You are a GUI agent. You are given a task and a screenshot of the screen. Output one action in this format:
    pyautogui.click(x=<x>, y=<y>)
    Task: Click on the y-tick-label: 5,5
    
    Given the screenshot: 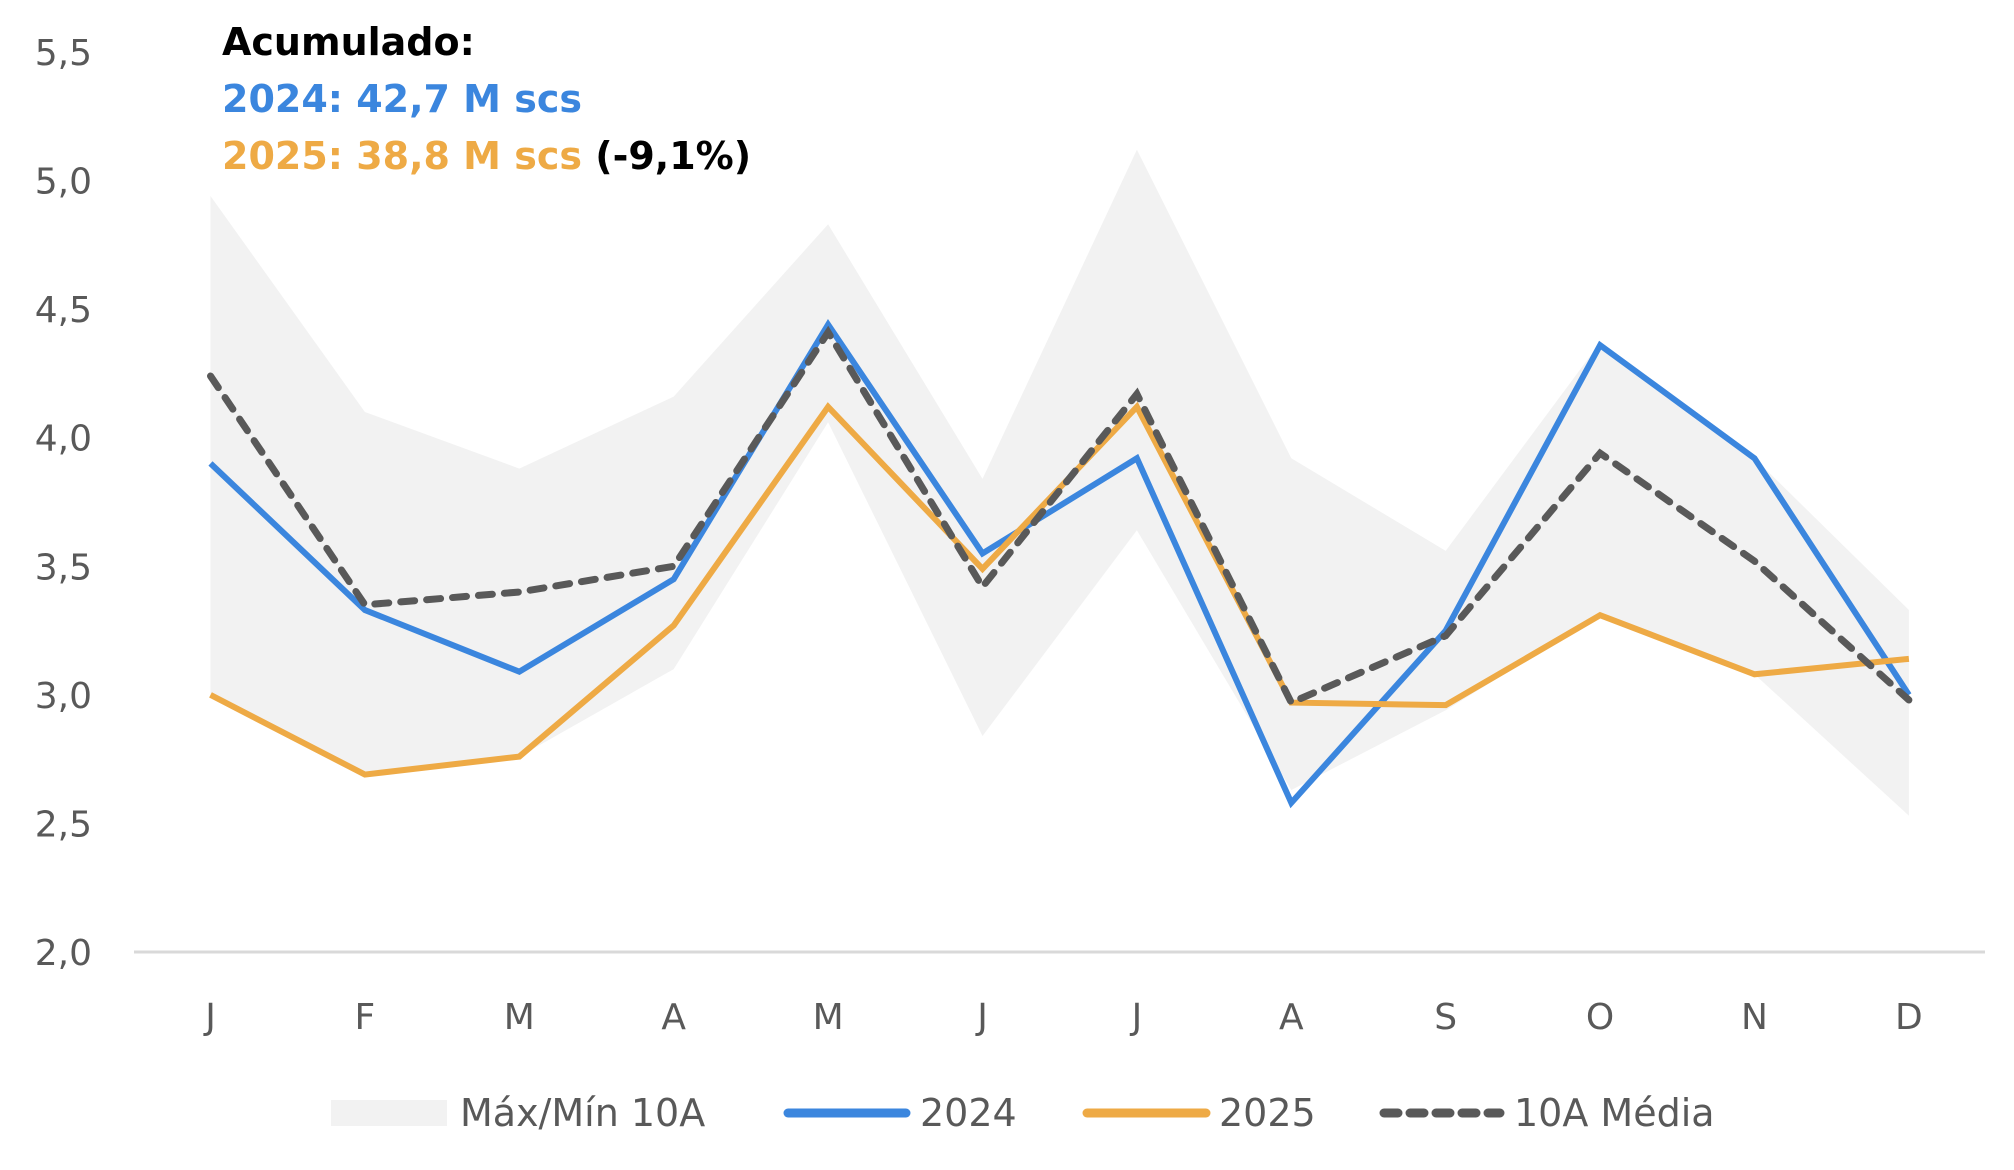 What is the action you would take?
    pyautogui.click(x=63, y=53)
    